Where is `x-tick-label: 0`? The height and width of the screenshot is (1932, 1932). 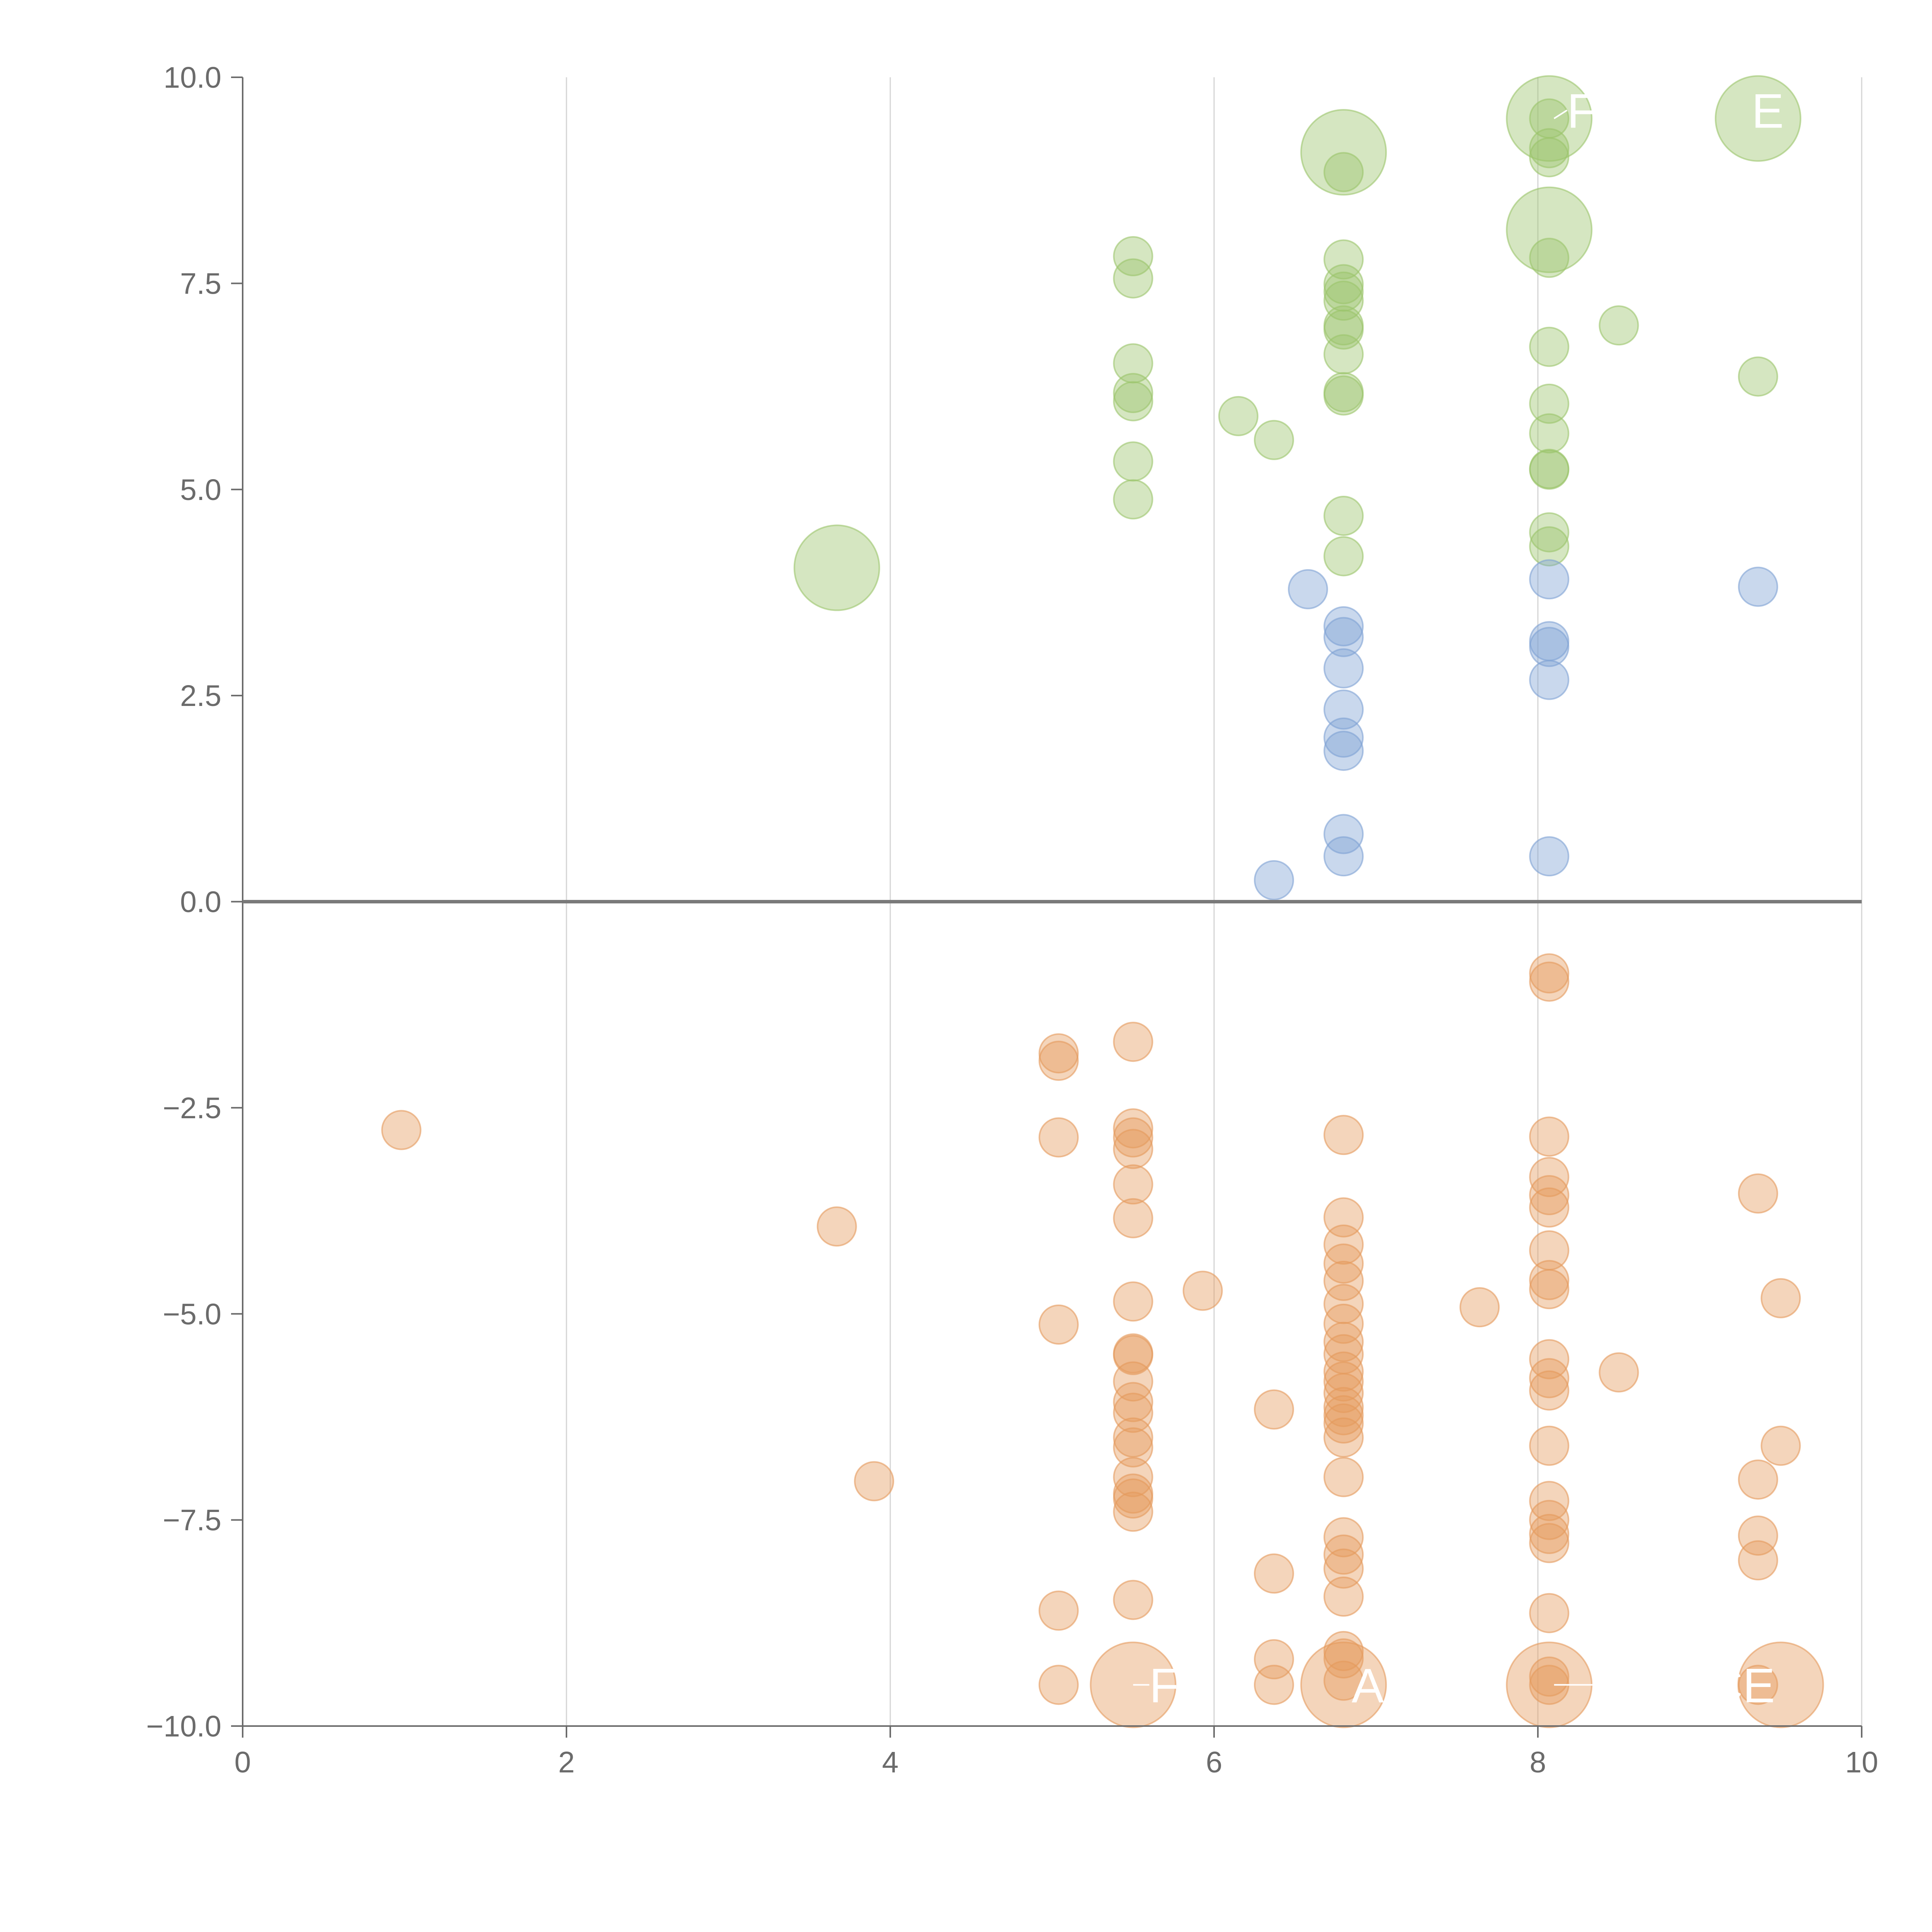 x-tick-label: 0 is located at coordinates (243, 1763).